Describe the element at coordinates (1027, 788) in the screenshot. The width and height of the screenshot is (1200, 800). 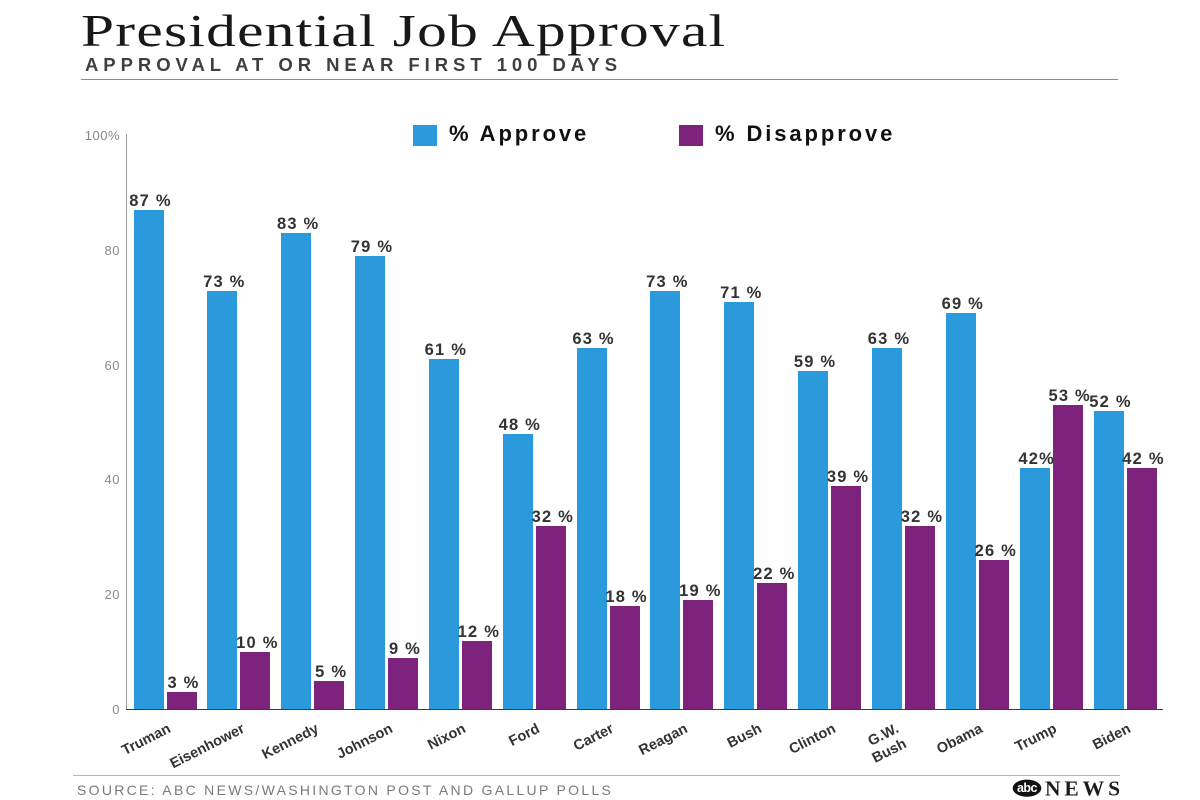
I see `svg-text: abc` at that location.